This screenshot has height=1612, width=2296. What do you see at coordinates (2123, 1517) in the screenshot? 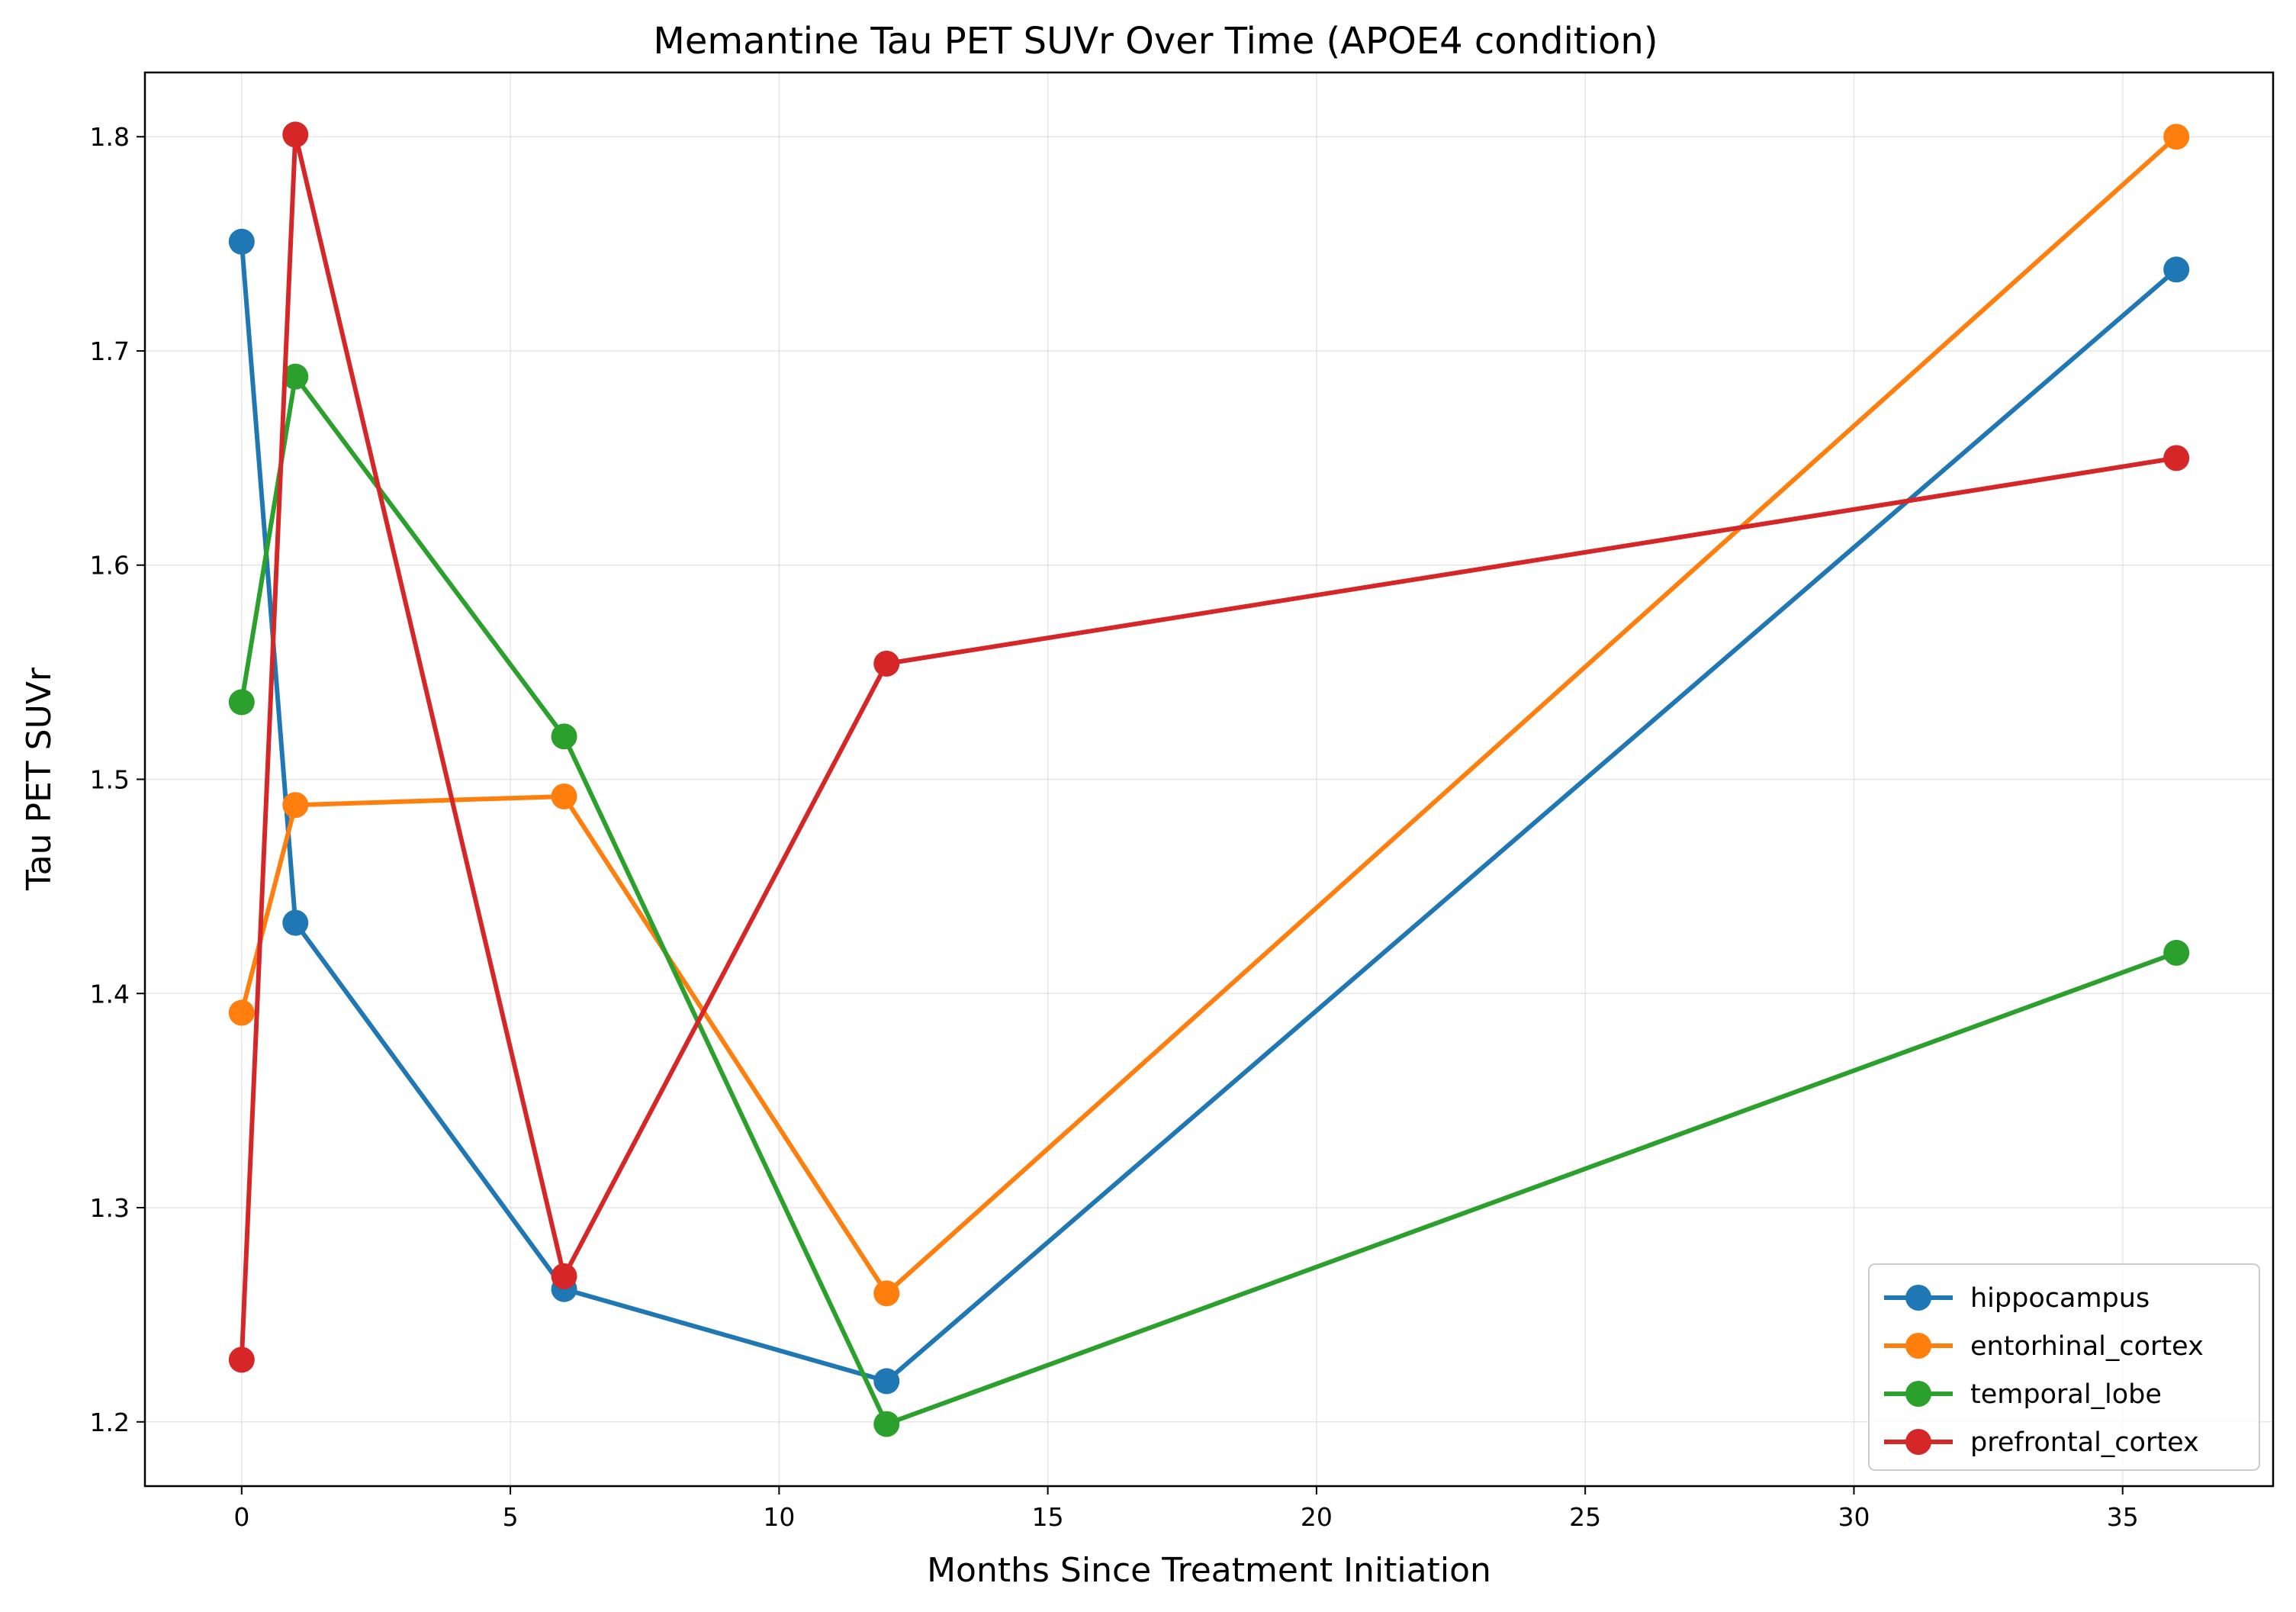
I see `x-tick-label: 35` at bounding box center [2123, 1517].